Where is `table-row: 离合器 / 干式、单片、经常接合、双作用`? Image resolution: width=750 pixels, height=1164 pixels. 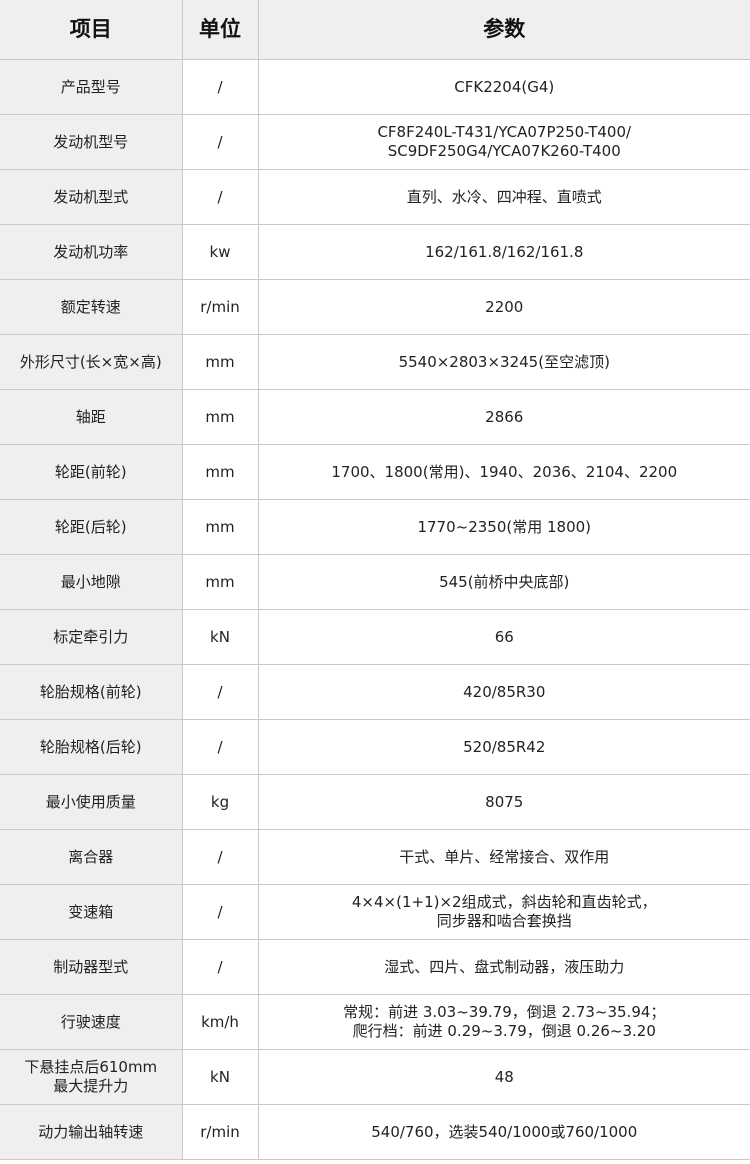 table-row: 离合器 / 干式、单片、经常接合、双作用 is located at coordinates (375, 857).